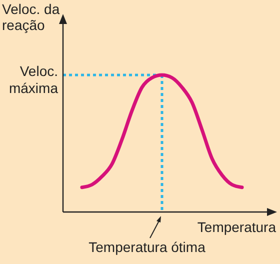  What do you see at coordinates (33, 79) in the screenshot?
I see `ref-line-label: Veloc. máxima` at bounding box center [33, 79].